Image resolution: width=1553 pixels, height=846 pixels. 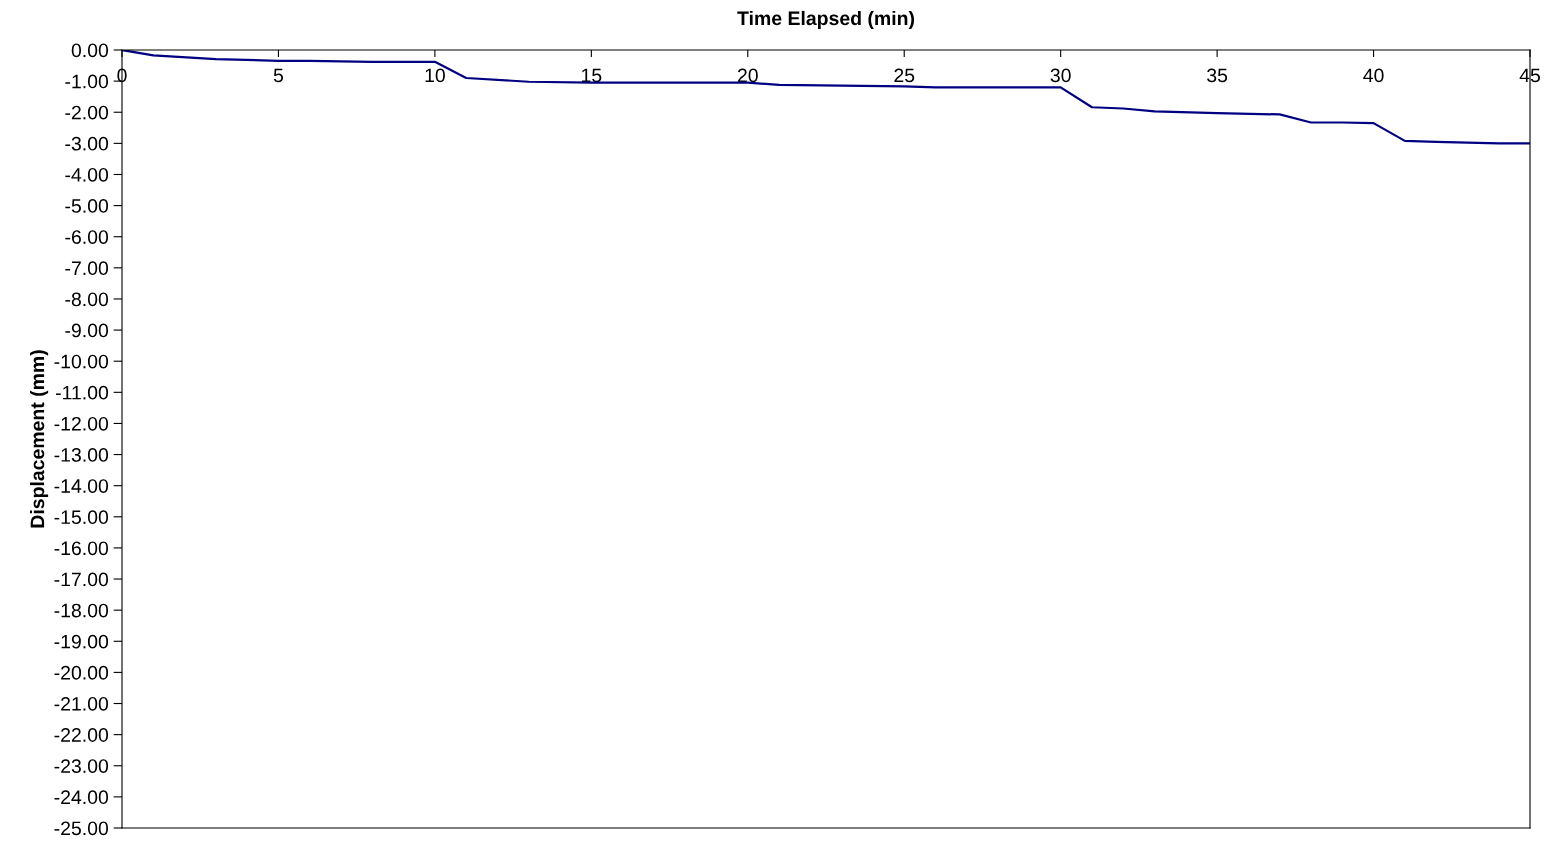 What do you see at coordinates (81, 672) in the screenshot?
I see `y-tick-label: -20.00` at bounding box center [81, 672].